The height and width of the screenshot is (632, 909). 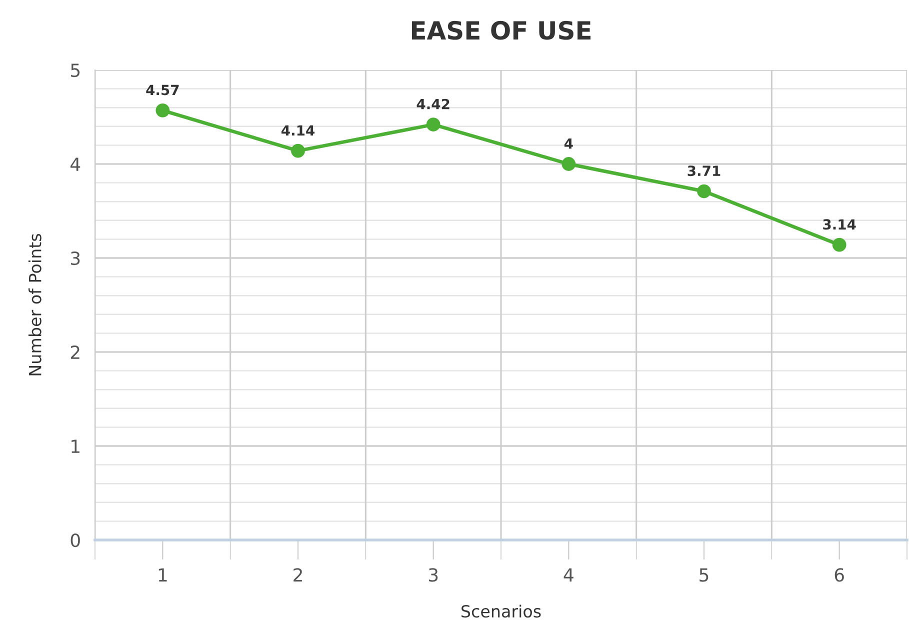 What do you see at coordinates (298, 575) in the screenshot?
I see `x-tick-label: 2` at bounding box center [298, 575].